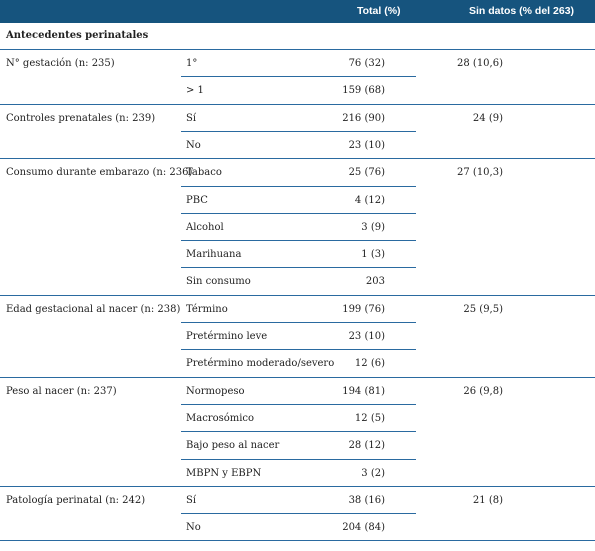 The image size is (595, 551). Describe the element at coordinates (480, 172) in the screenshot. I see `missing-value: 27 (10,3)` at that location.